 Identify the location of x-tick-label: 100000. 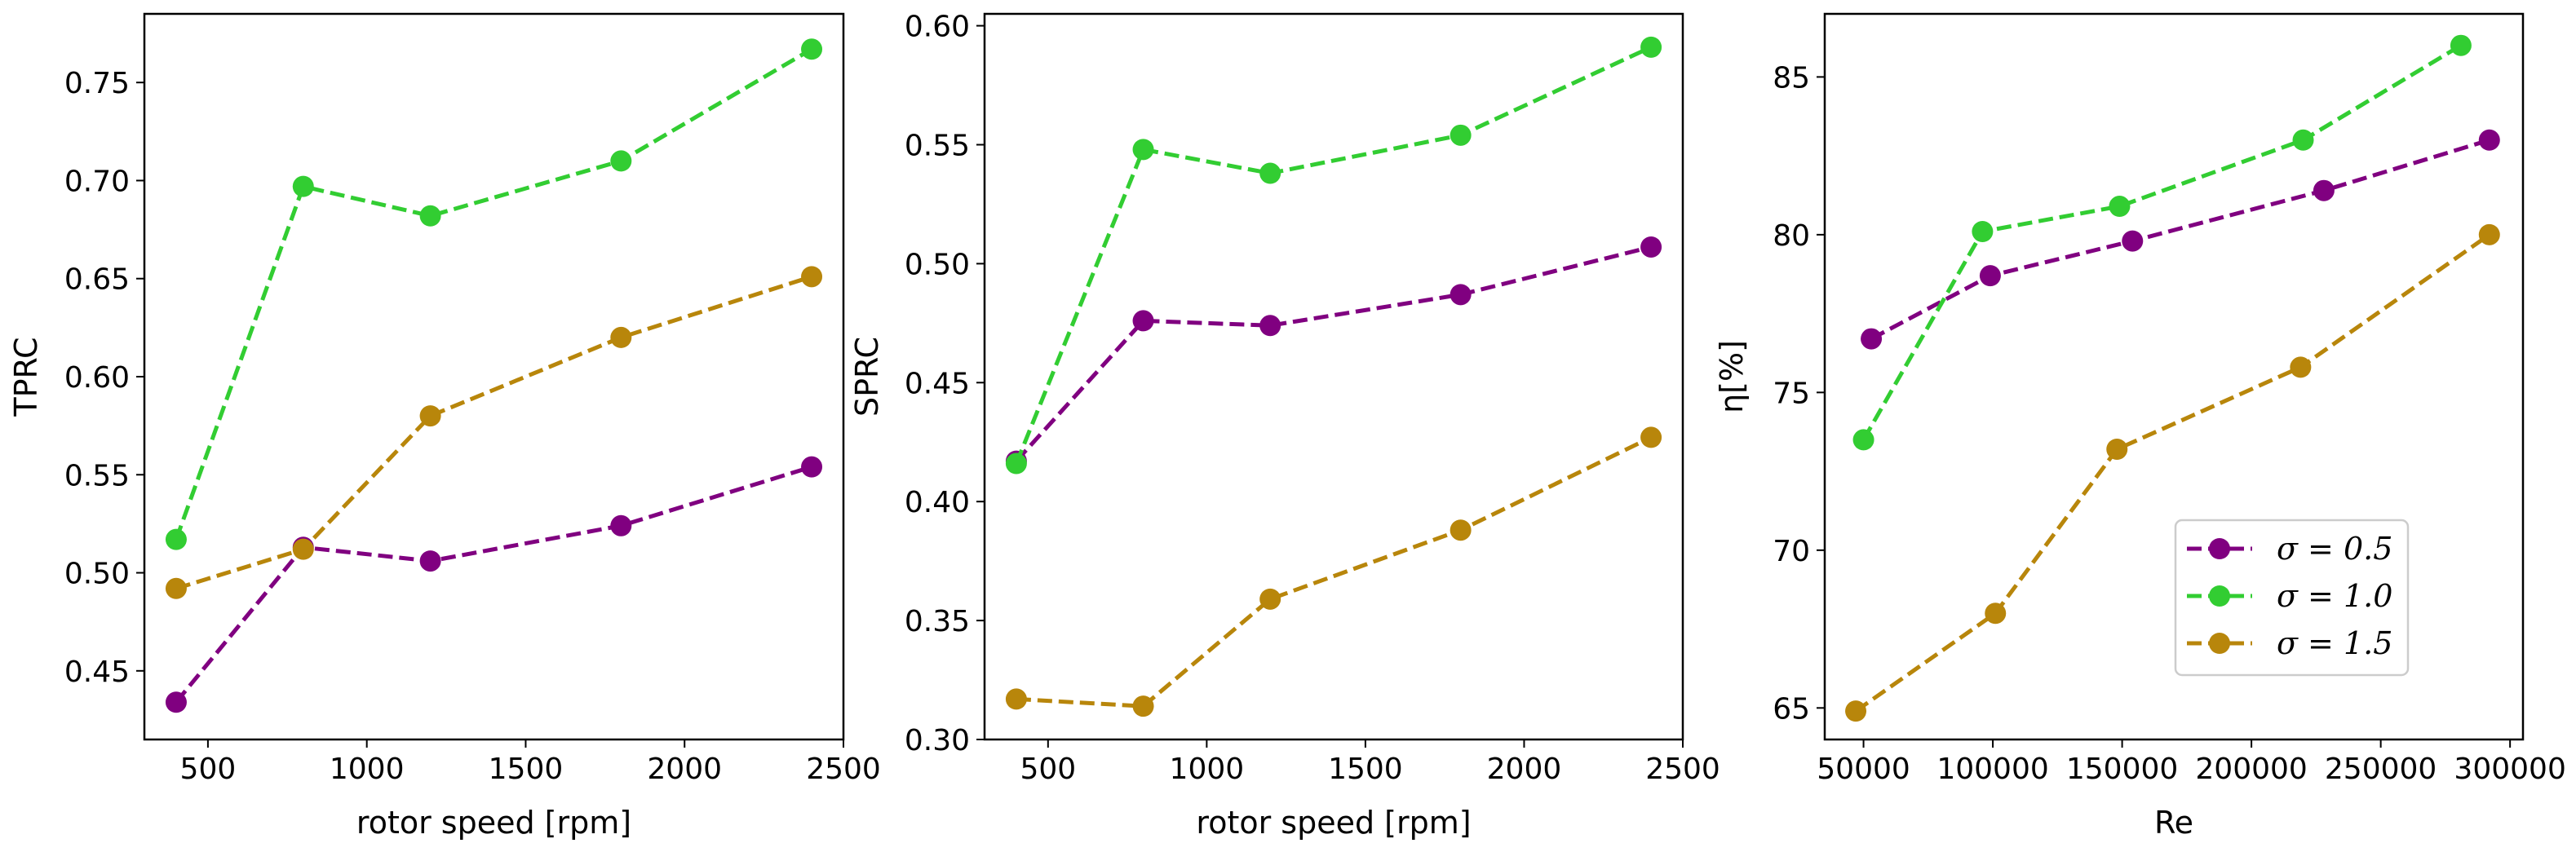
(1992, 769).